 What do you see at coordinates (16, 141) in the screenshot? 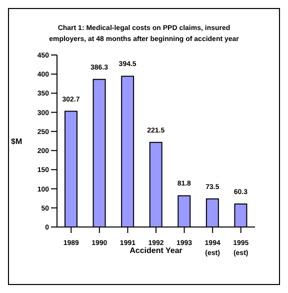
I see `y-axis-title: $M` at bounding box center [16, 141].